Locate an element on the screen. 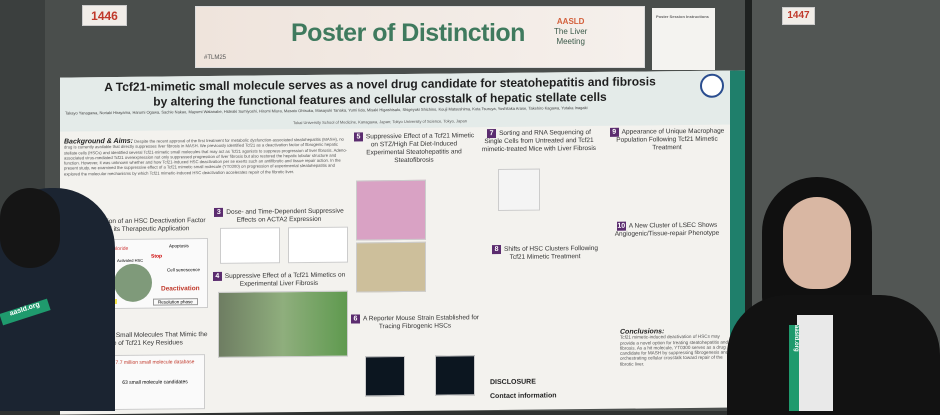  board-divider is located at coordinates (749, 205).